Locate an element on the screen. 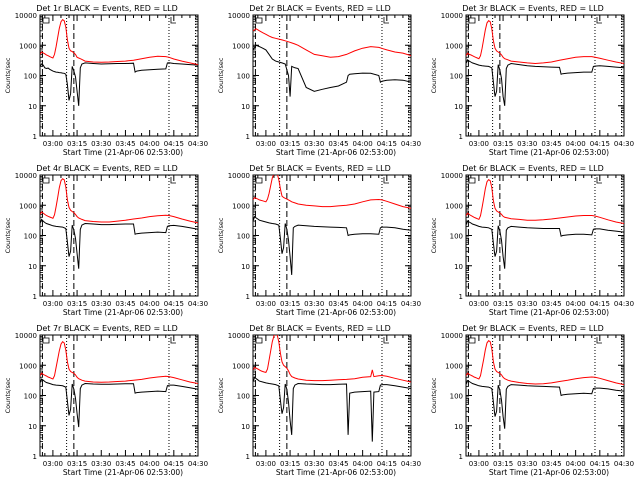  panel-title: Det 7r BLACK = Events, RED = LLD is located at coordinates (107, 328).